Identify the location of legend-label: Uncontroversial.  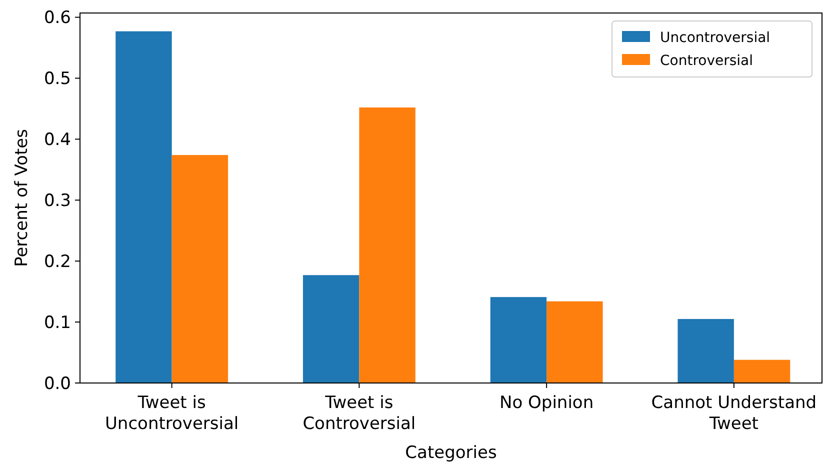
(715, 38).